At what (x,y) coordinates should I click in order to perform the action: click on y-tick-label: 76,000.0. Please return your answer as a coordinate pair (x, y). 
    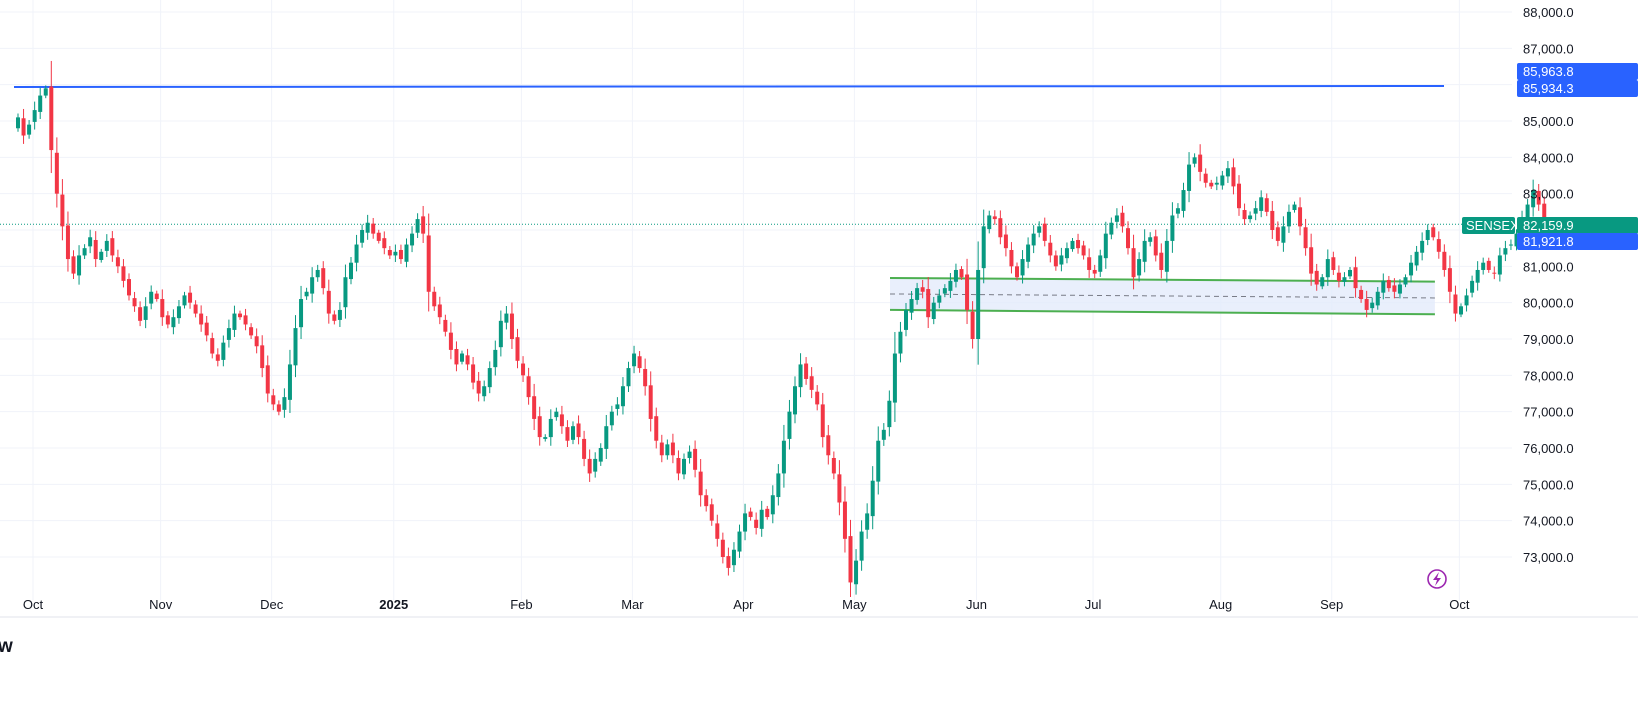
    Looking at the image, I should click on (1548, 448).